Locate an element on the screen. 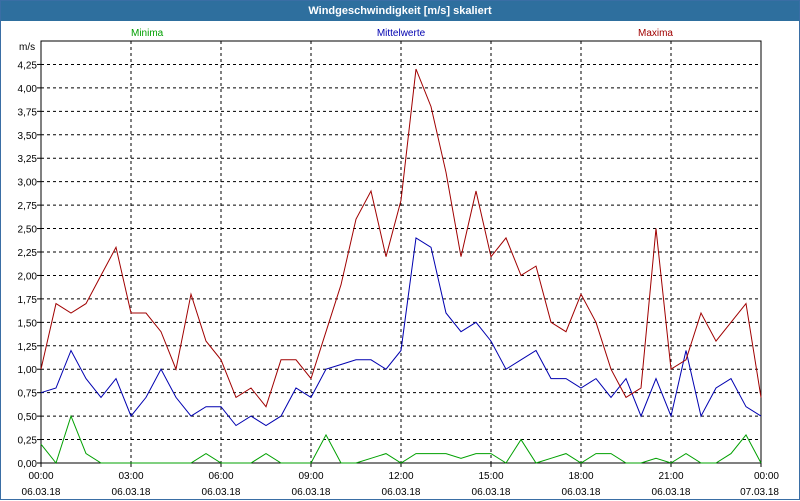 The height and width of the screenshot is (501, 800). y-tick-label: 3,50 is located at coordinates (28, 136).